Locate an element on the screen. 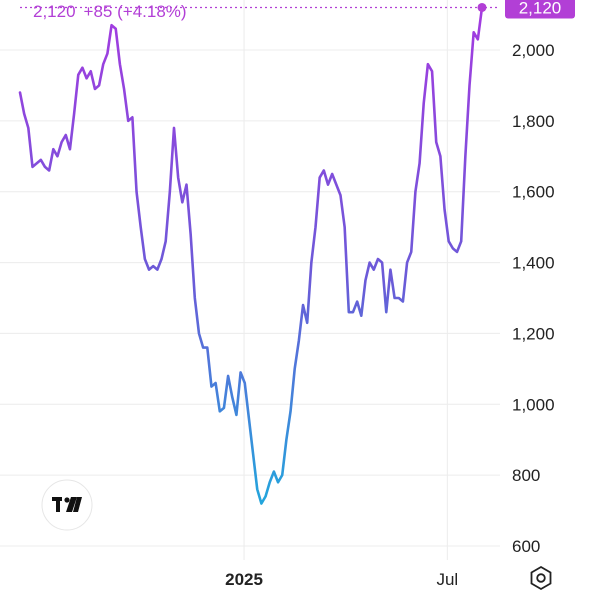 This screenshot has height=600, width=600. x-tick-label: Jul is located at coordinates (447, 579).